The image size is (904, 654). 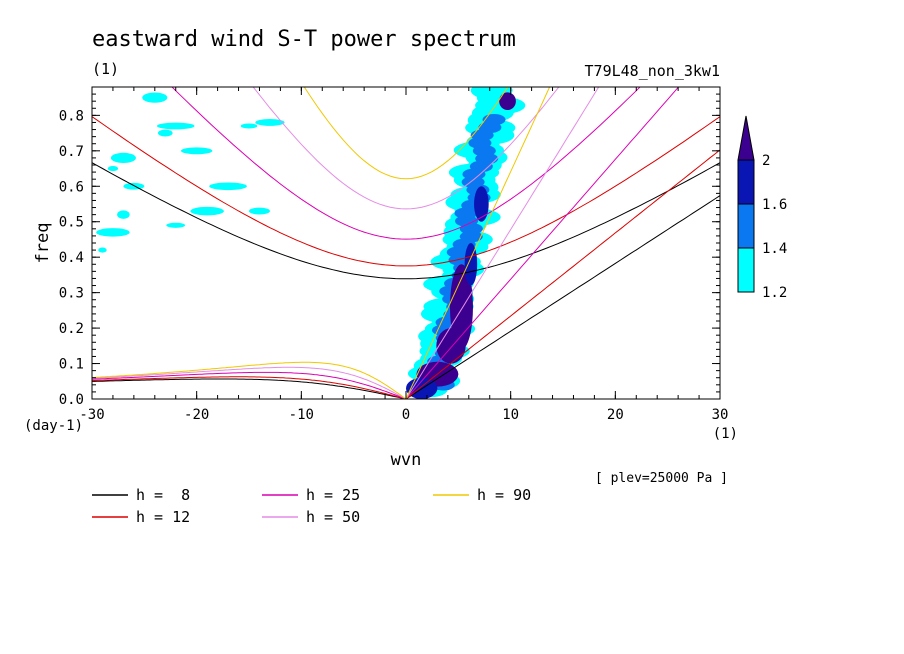 What do you see at coordinates (661, 478) in the screenshot?
I see `level-annotation: [ plev=25000 Pa ]` at bounding box center [661, 478].